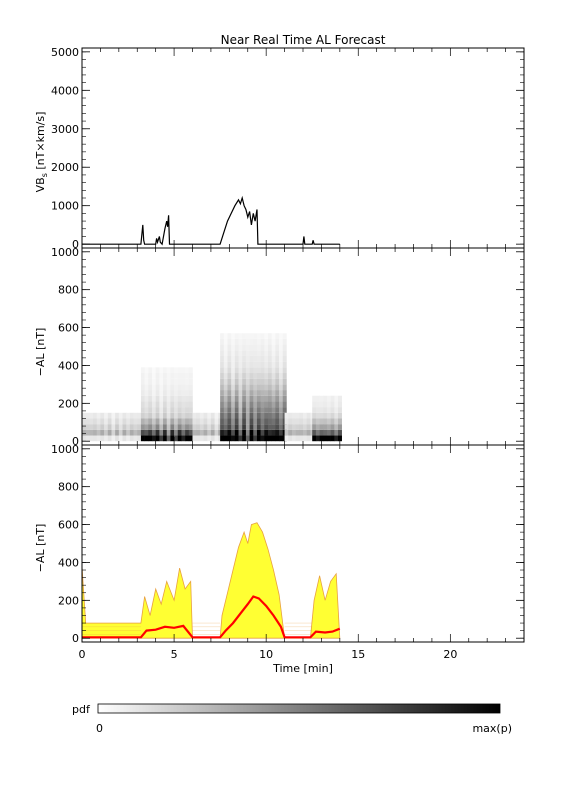  I want to click on y-tick-label: 400, so click(68, 562).